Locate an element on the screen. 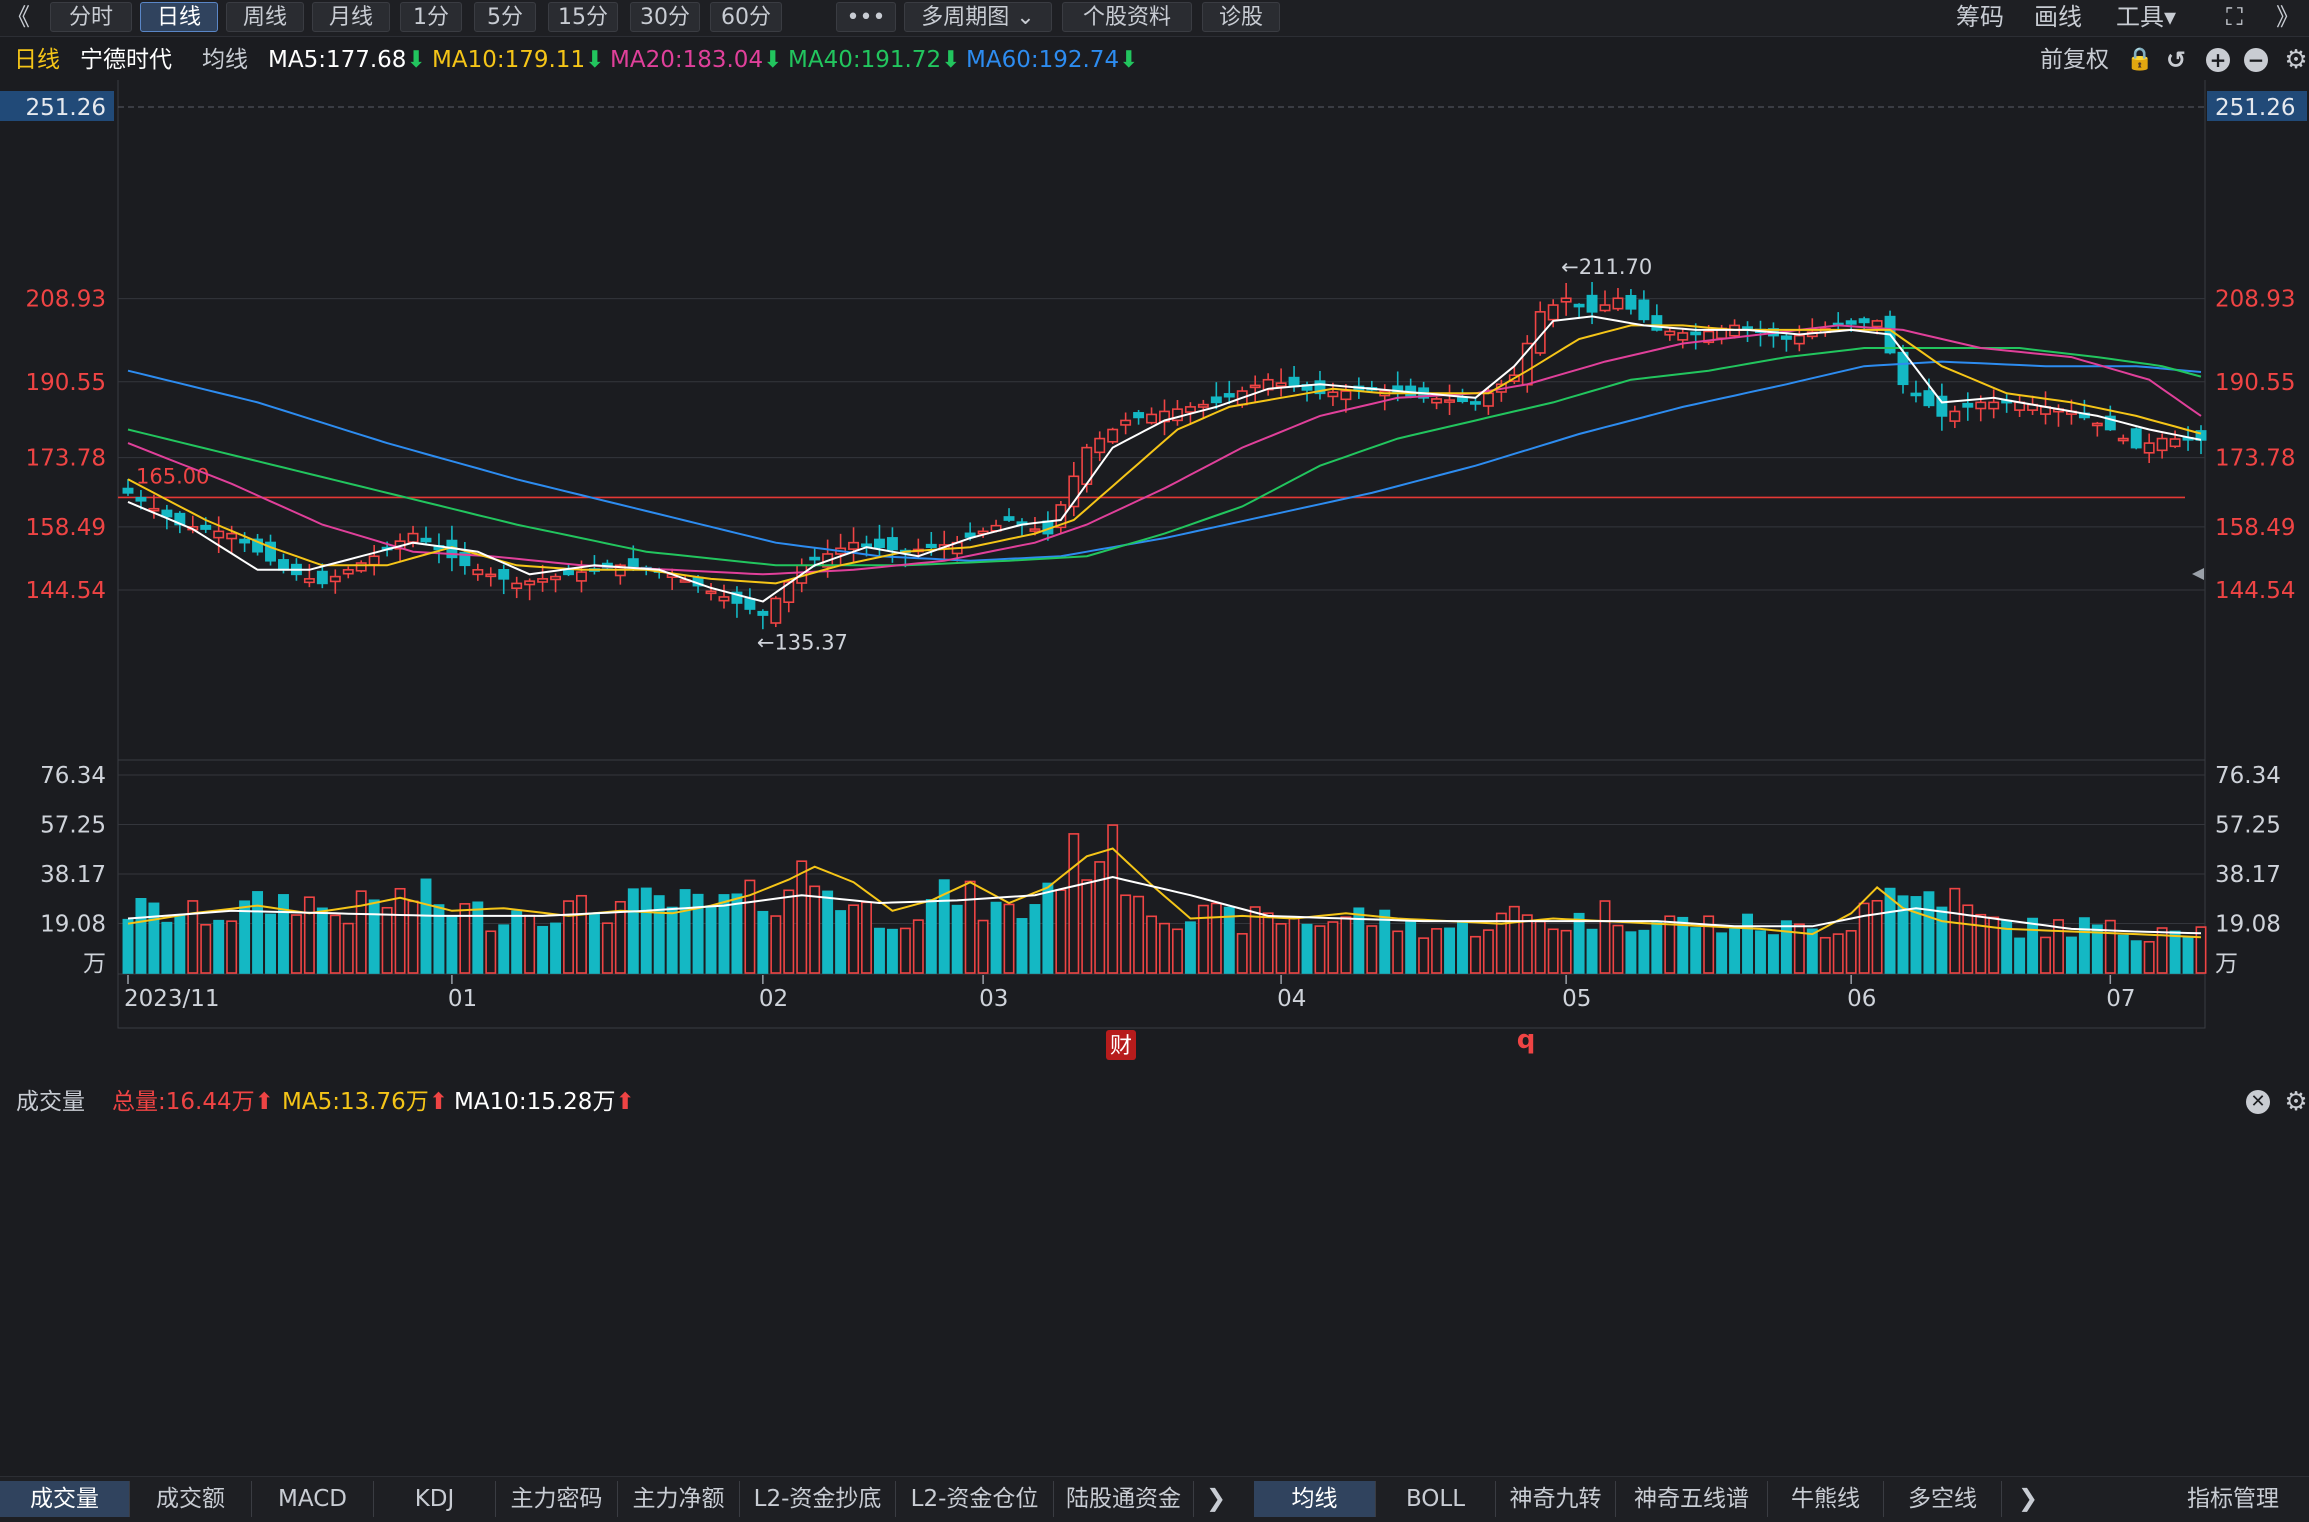 The width and height of the screenshot is (2309, 1522). overlay-tab-3: 神奇五线谱 is located at coordinates (1692, 1499).